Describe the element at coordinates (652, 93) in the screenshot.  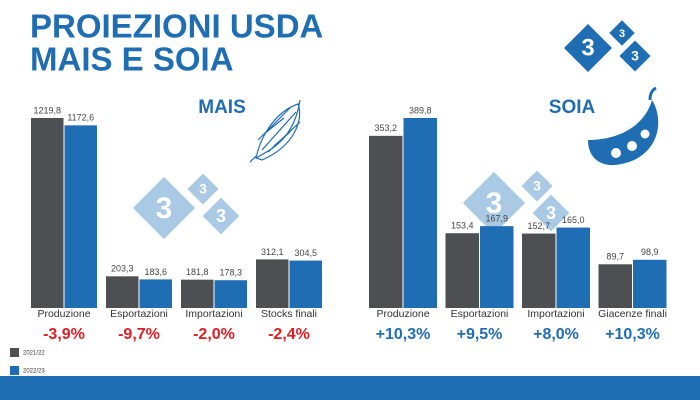
I see `stem` at that location.